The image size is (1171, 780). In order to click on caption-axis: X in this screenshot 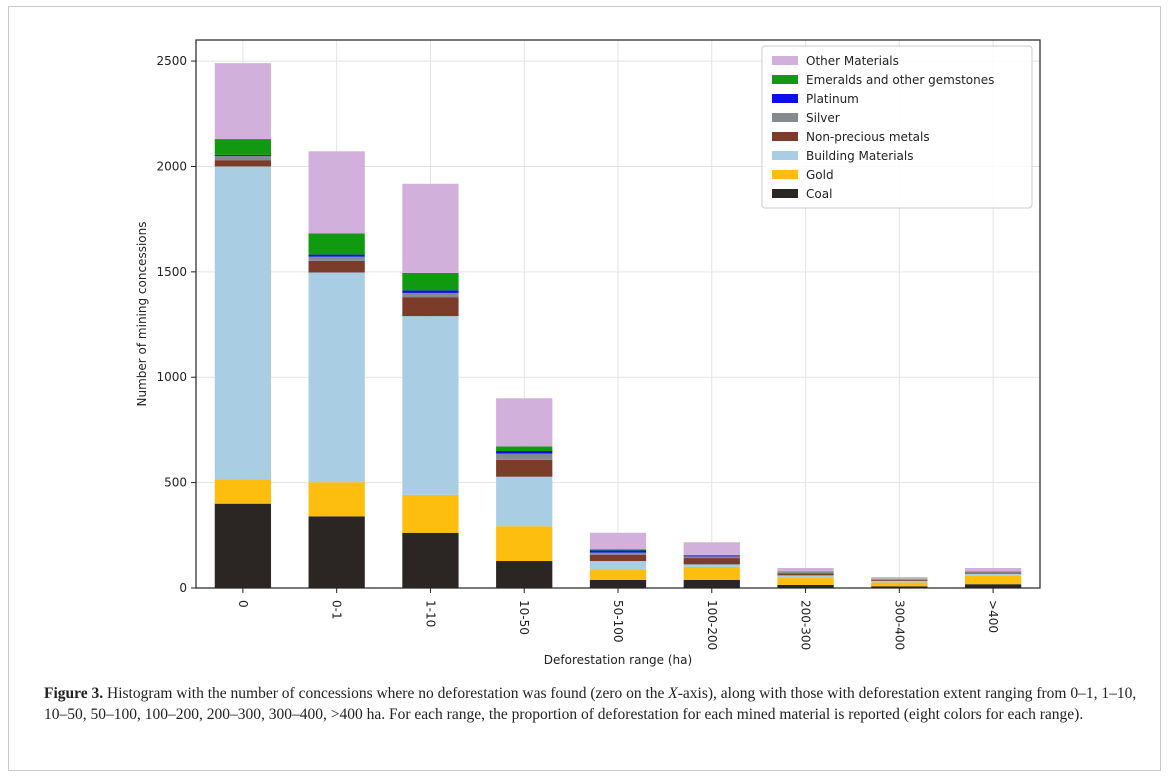, I will do `click(673, 693)`.